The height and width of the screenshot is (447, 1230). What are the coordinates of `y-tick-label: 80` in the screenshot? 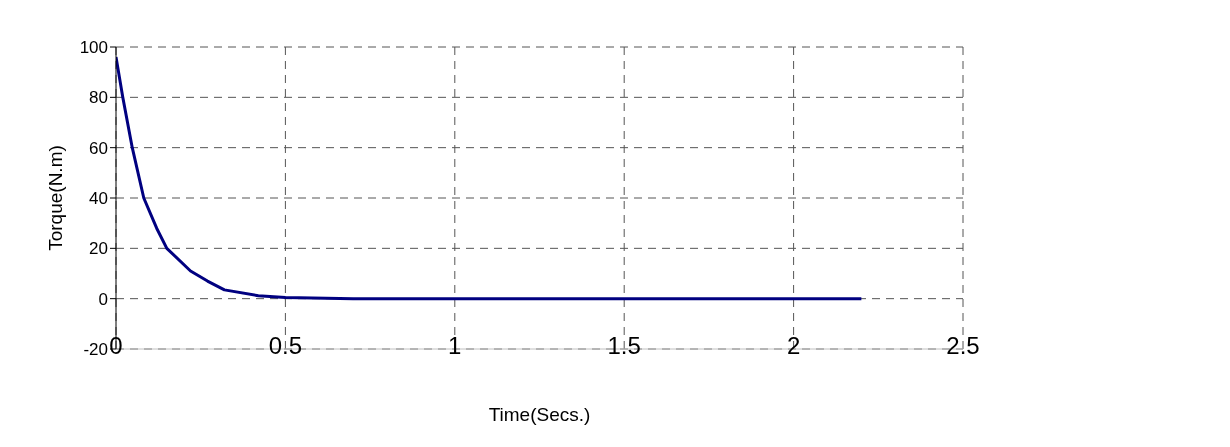 It's located at (98, 98).